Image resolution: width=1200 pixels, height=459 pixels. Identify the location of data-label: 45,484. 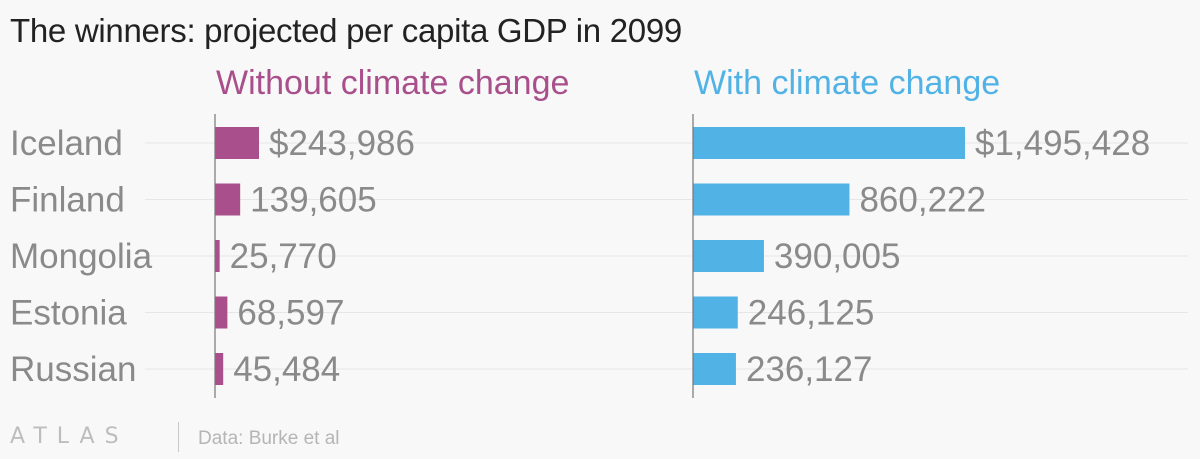
(286, 369).